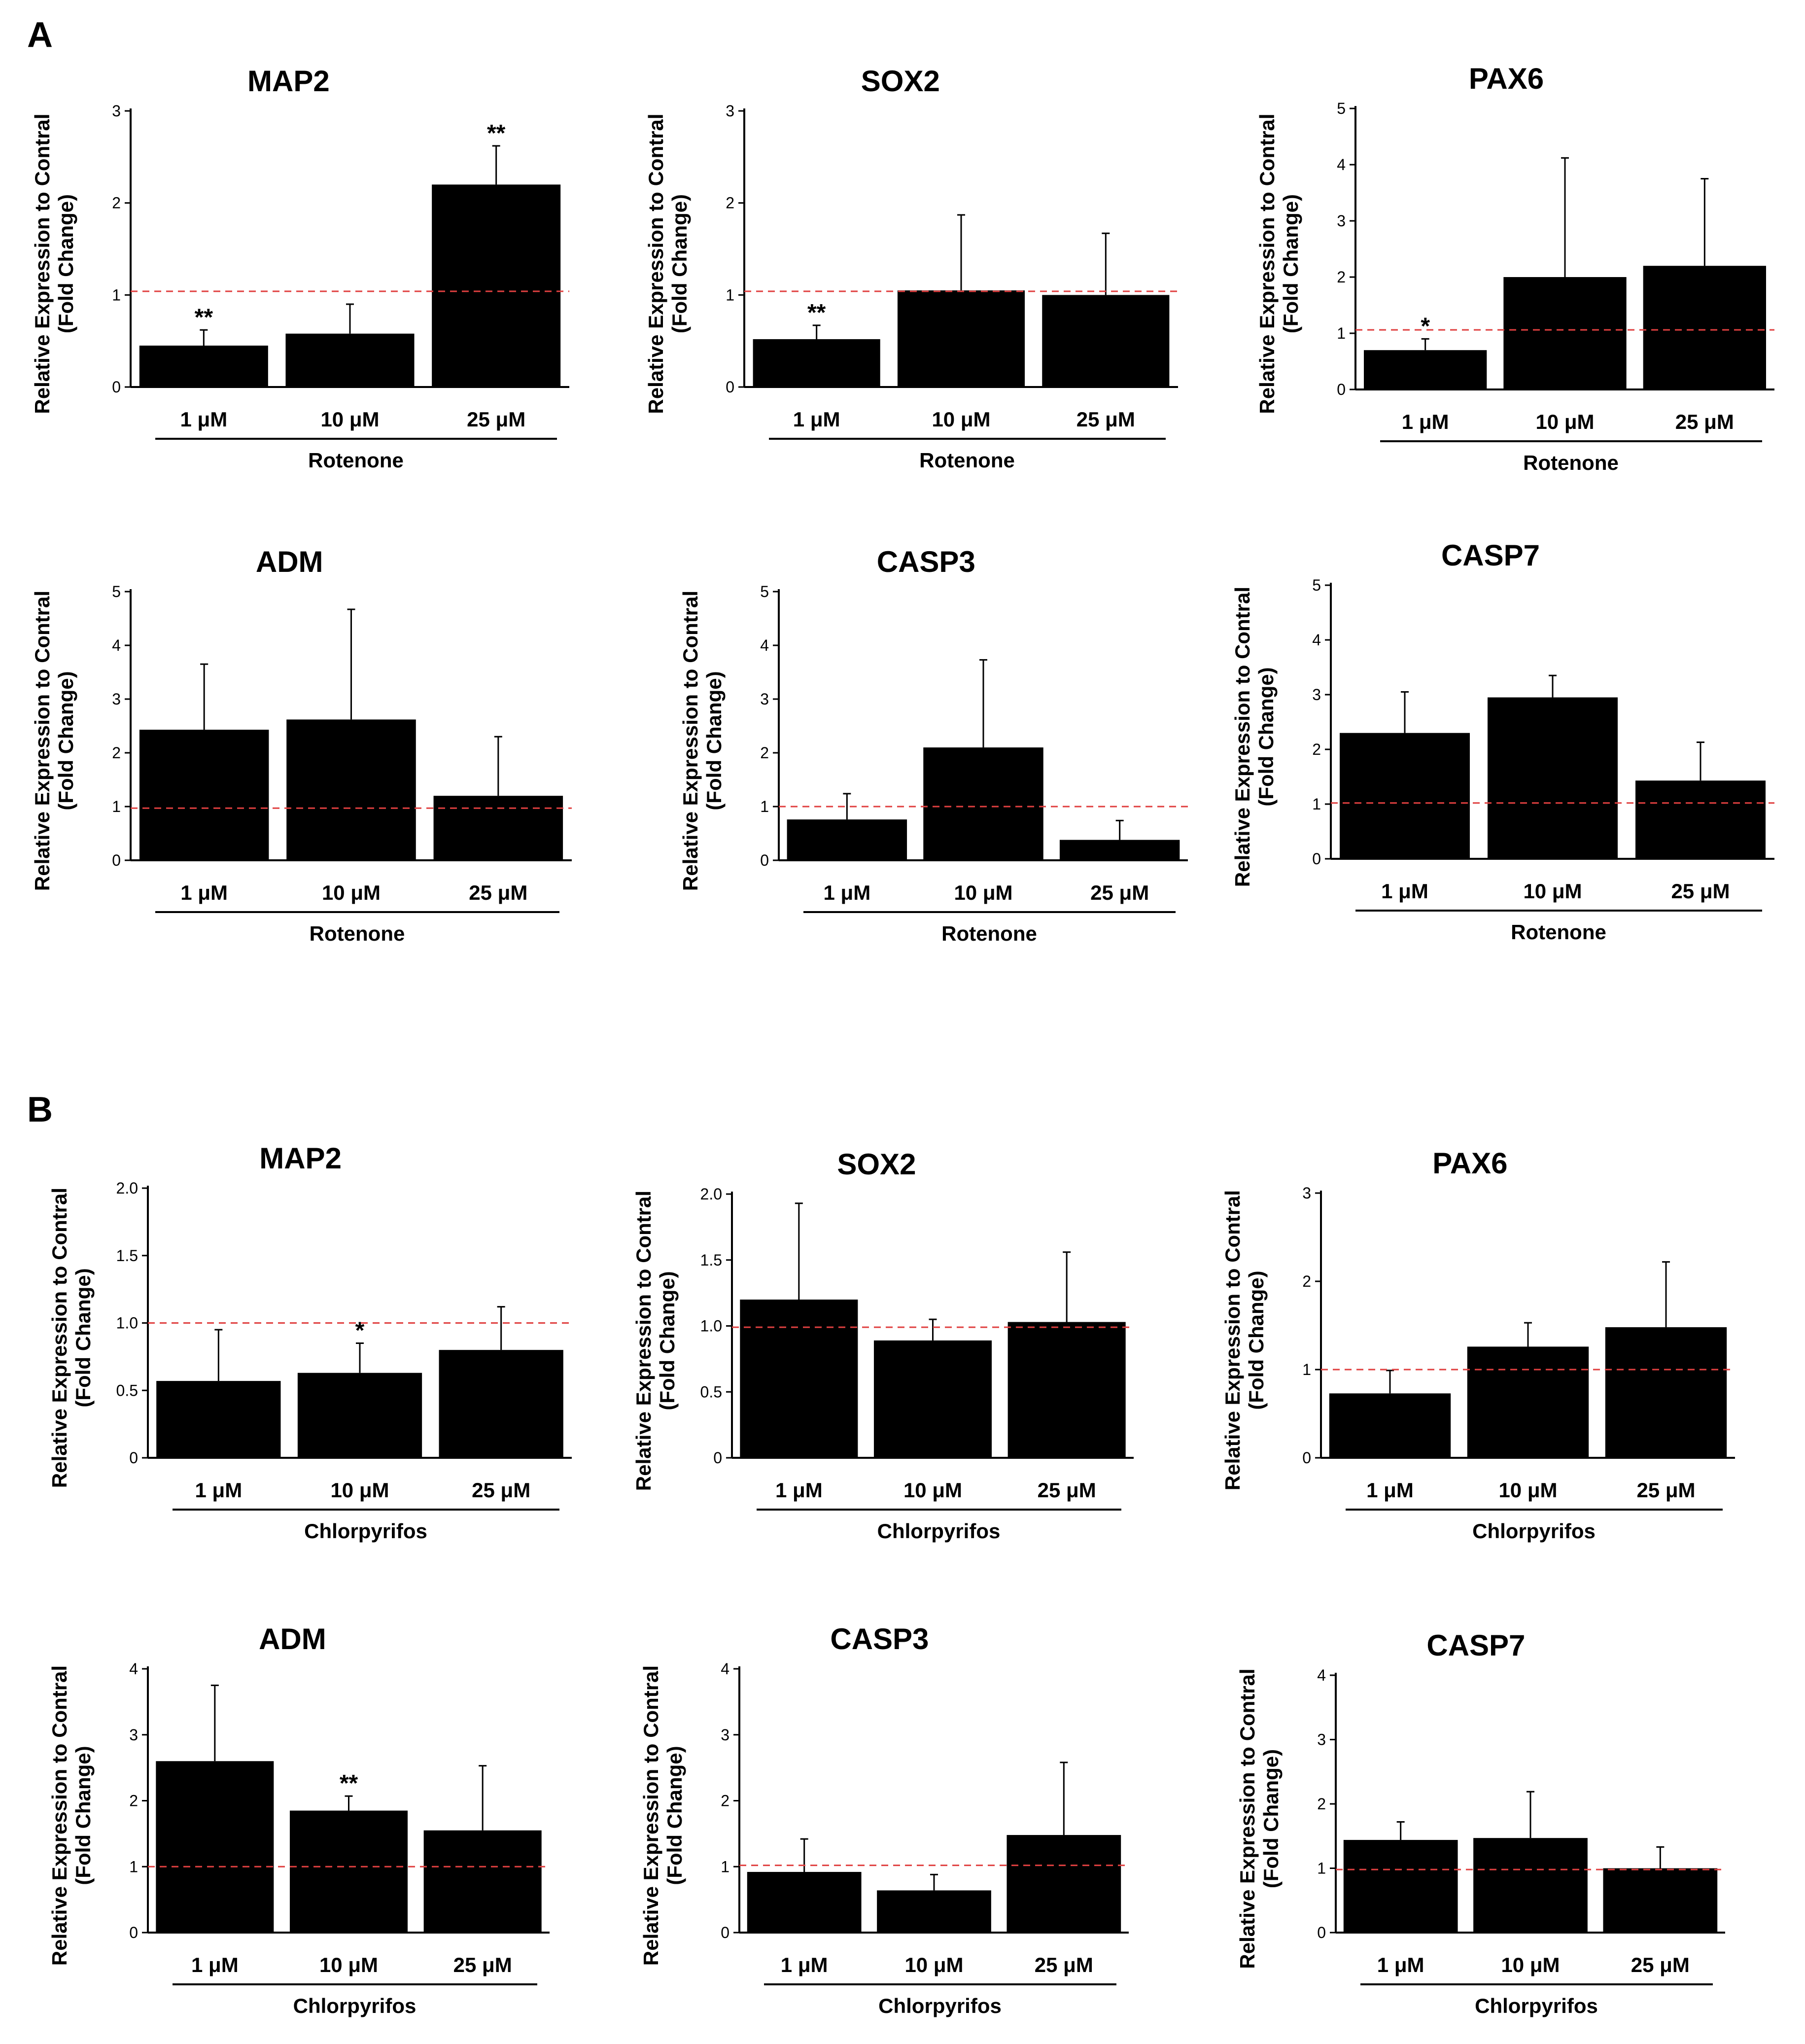 Image resolution: width=1805 pixels, height=2044 pixels. I want to click on chart-title: PAX6, so click(1506, 79).